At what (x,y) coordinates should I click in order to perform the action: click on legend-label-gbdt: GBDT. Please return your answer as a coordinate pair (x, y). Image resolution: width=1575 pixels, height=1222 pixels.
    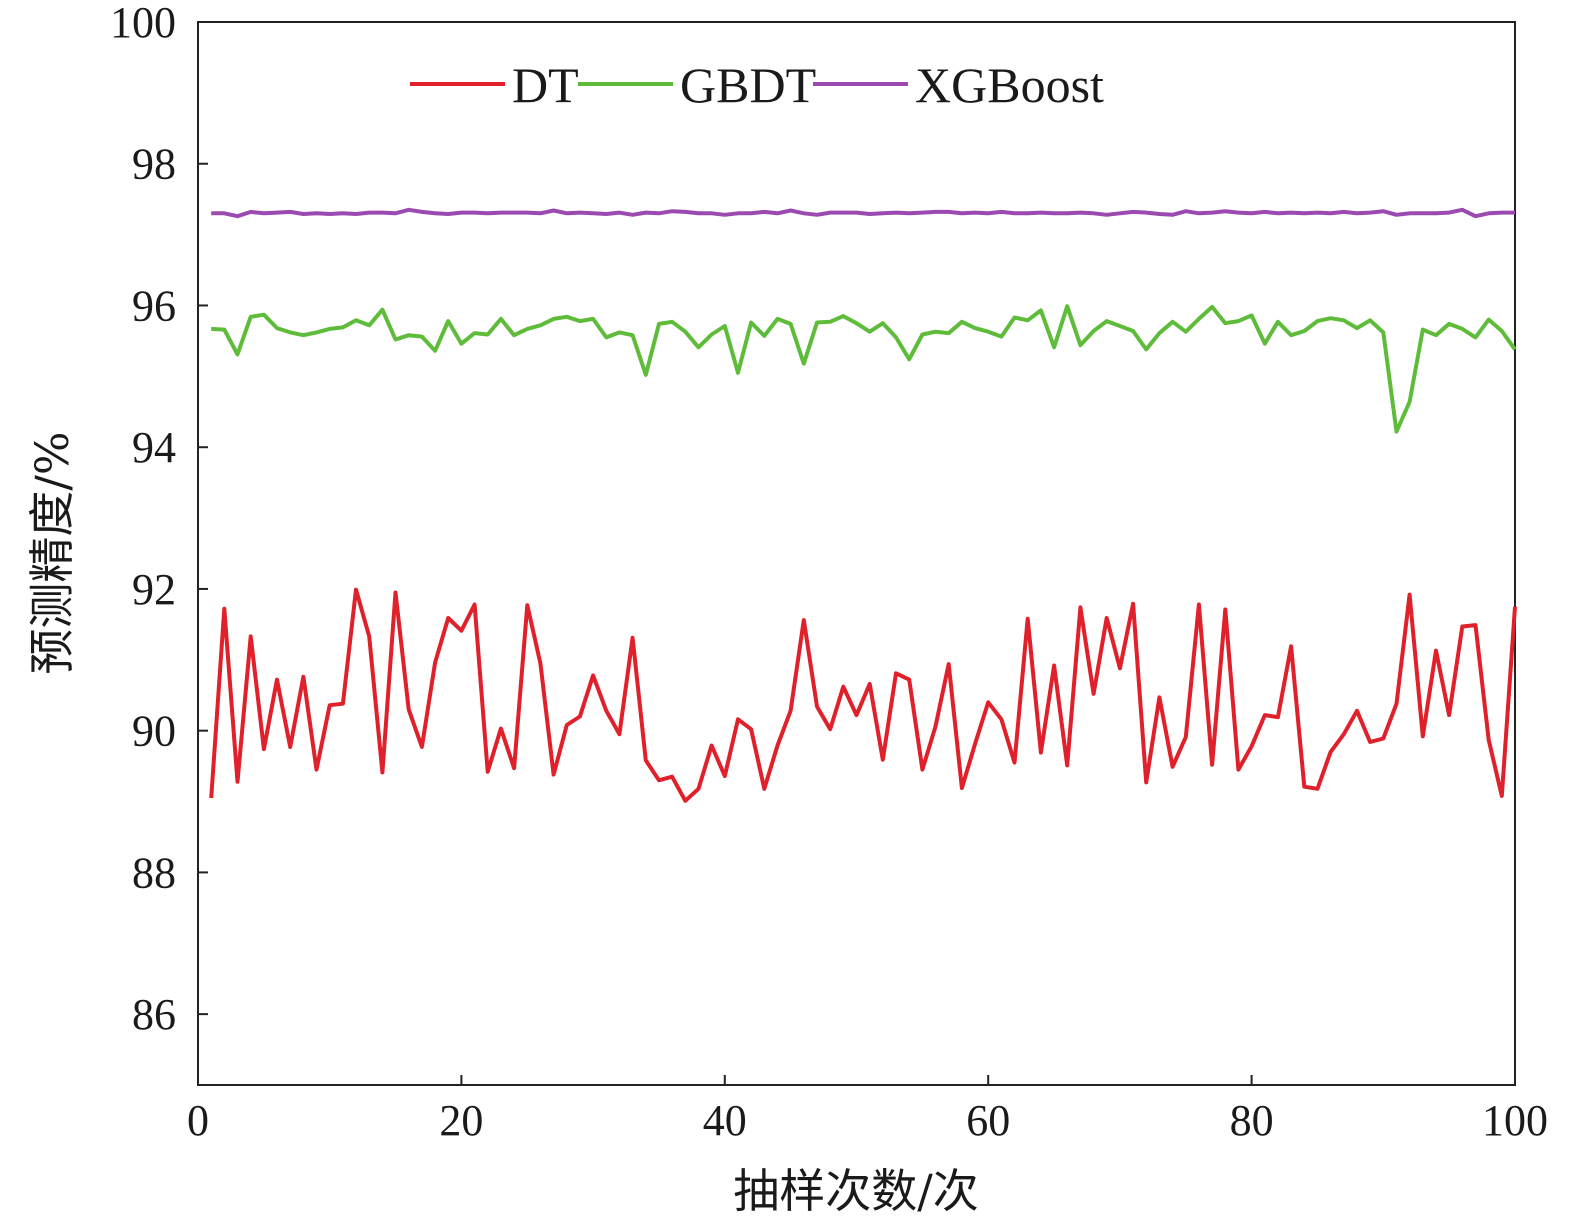
    Looking at the image, I should click on (748, 85).